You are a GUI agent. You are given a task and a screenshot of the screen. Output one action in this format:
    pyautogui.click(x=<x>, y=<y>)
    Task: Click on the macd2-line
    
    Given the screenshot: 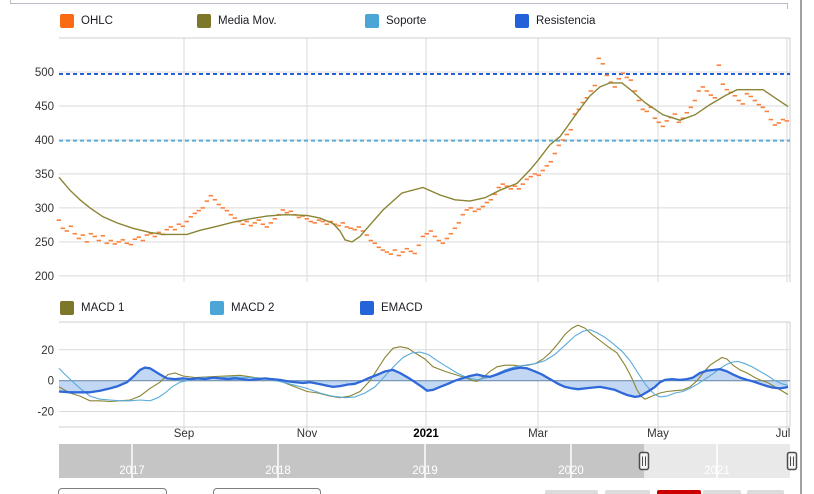 What is the action you would take?
    pyautogui.click(x=423, y=365)
    